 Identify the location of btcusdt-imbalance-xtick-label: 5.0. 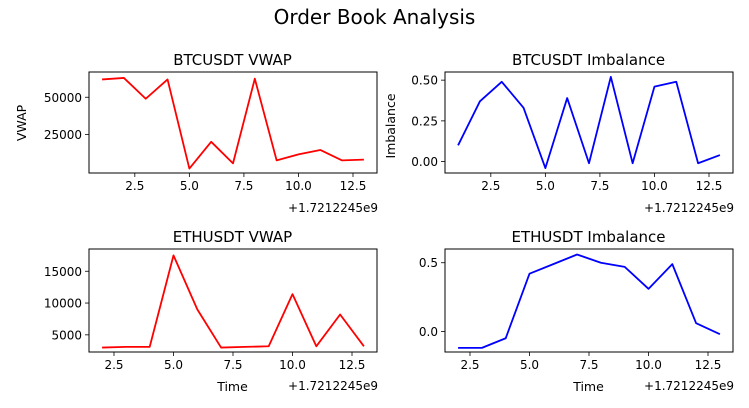
(545, 186).